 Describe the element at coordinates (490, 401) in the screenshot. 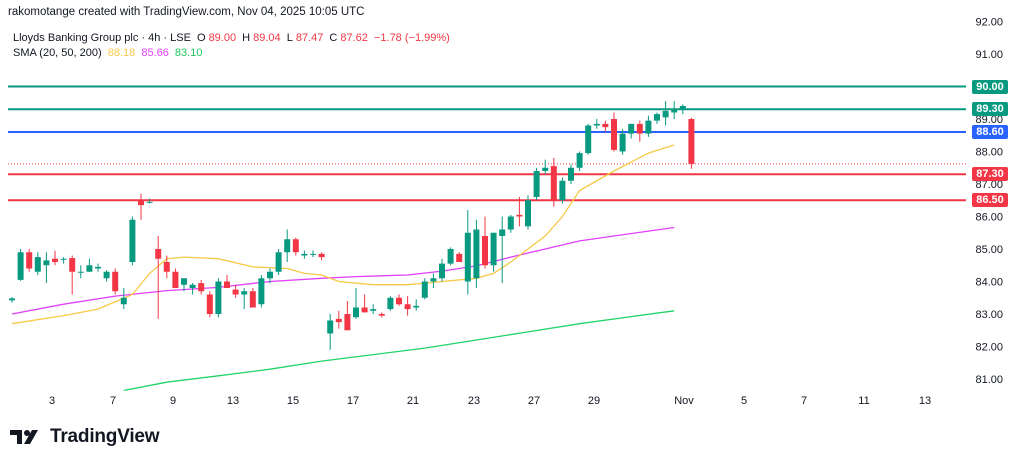

I see `time-axis: 3 7 9 13 15 17 21 23 27 29 Nov 5 7 11 13` at that location.